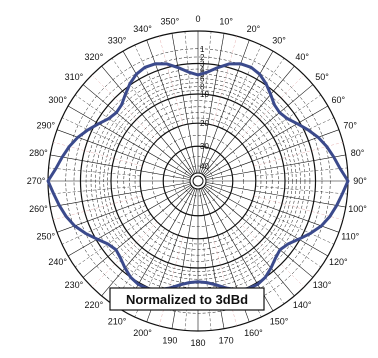 Image resolution: width=378 pixels, height=358 pixels. Describe the element at coordinates (117, 321) in the screenshot. I see `angle-tick-label: 210°` at that location.